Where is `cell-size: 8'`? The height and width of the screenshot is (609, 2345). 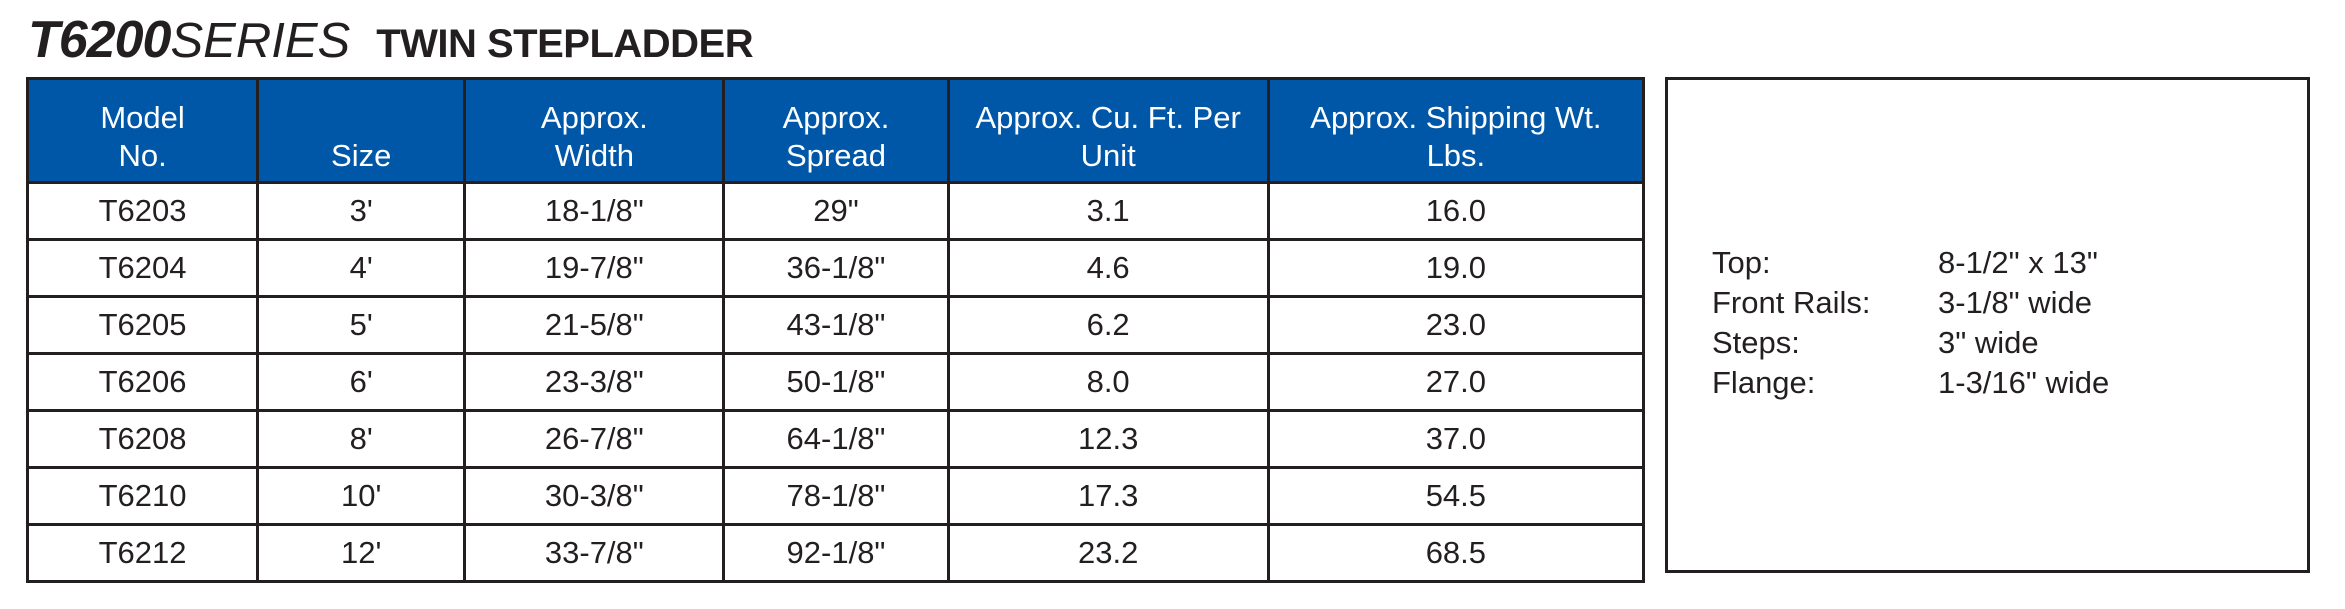 cell-size: 8' is located at coordinates (361, 439).